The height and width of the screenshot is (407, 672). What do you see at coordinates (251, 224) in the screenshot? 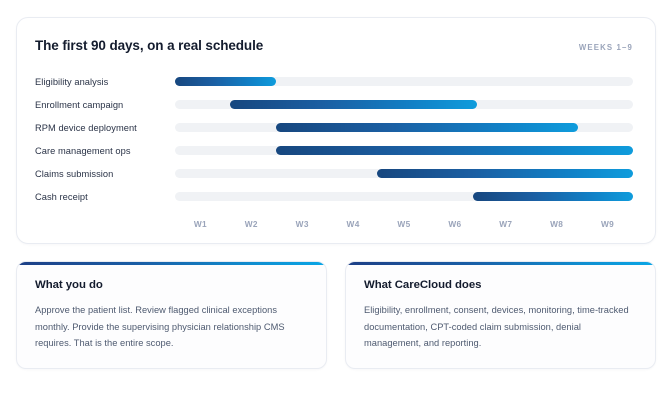
I see `gantt-axis-tick: W2` at bounding box center [251, 224].